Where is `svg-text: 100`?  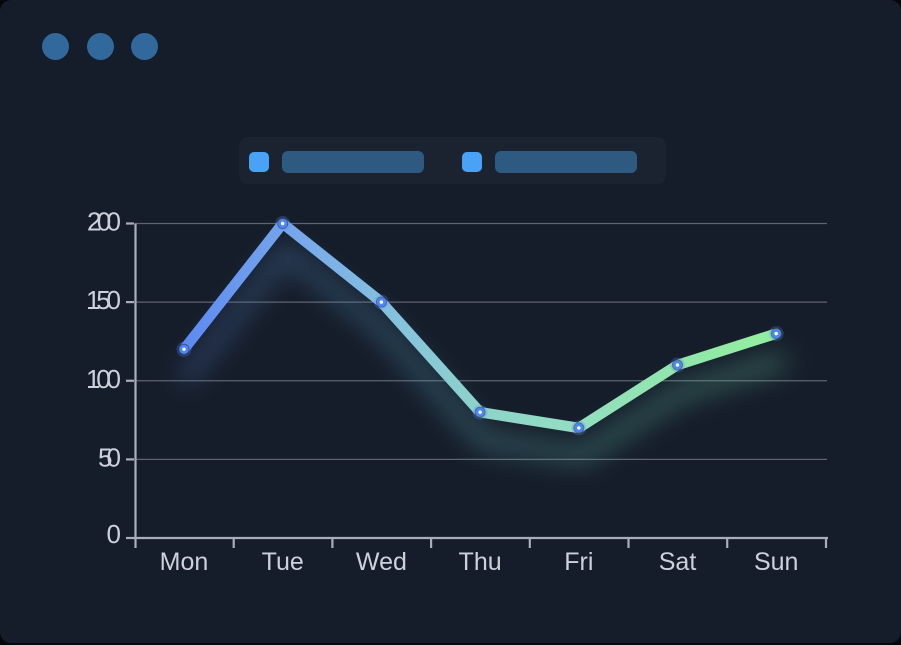 svg-text: 100 is located at coordinates (103, 379).